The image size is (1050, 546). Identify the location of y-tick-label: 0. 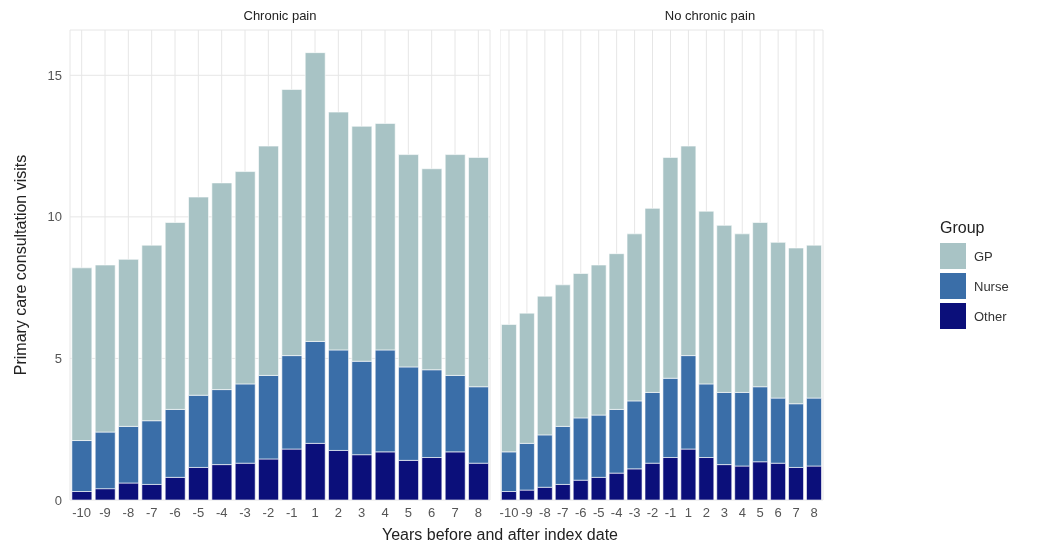
(58, 500).